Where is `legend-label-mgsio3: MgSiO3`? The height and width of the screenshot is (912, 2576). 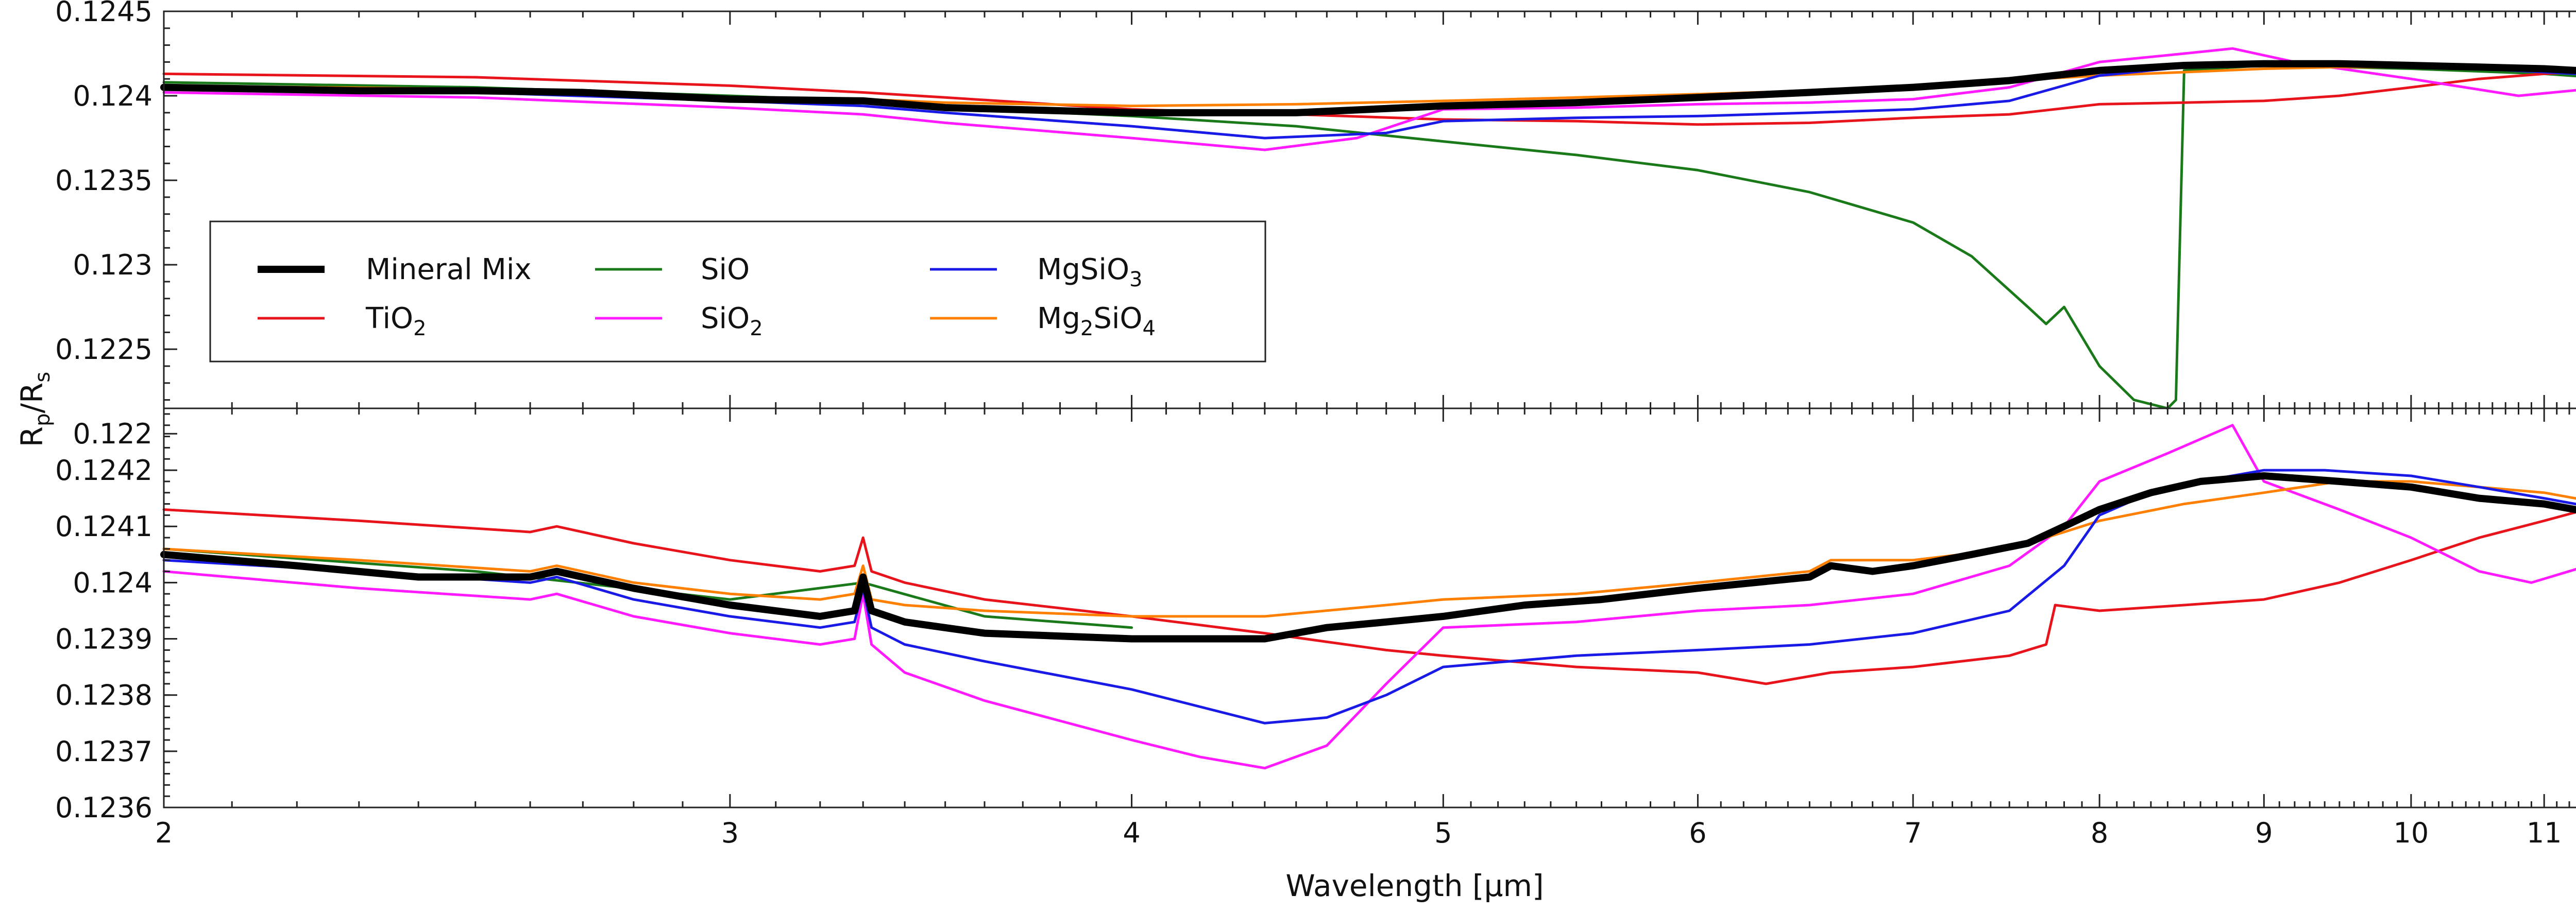 legend-label-mgsio3: MgSiO3 is located at coordinates (1090, 272).